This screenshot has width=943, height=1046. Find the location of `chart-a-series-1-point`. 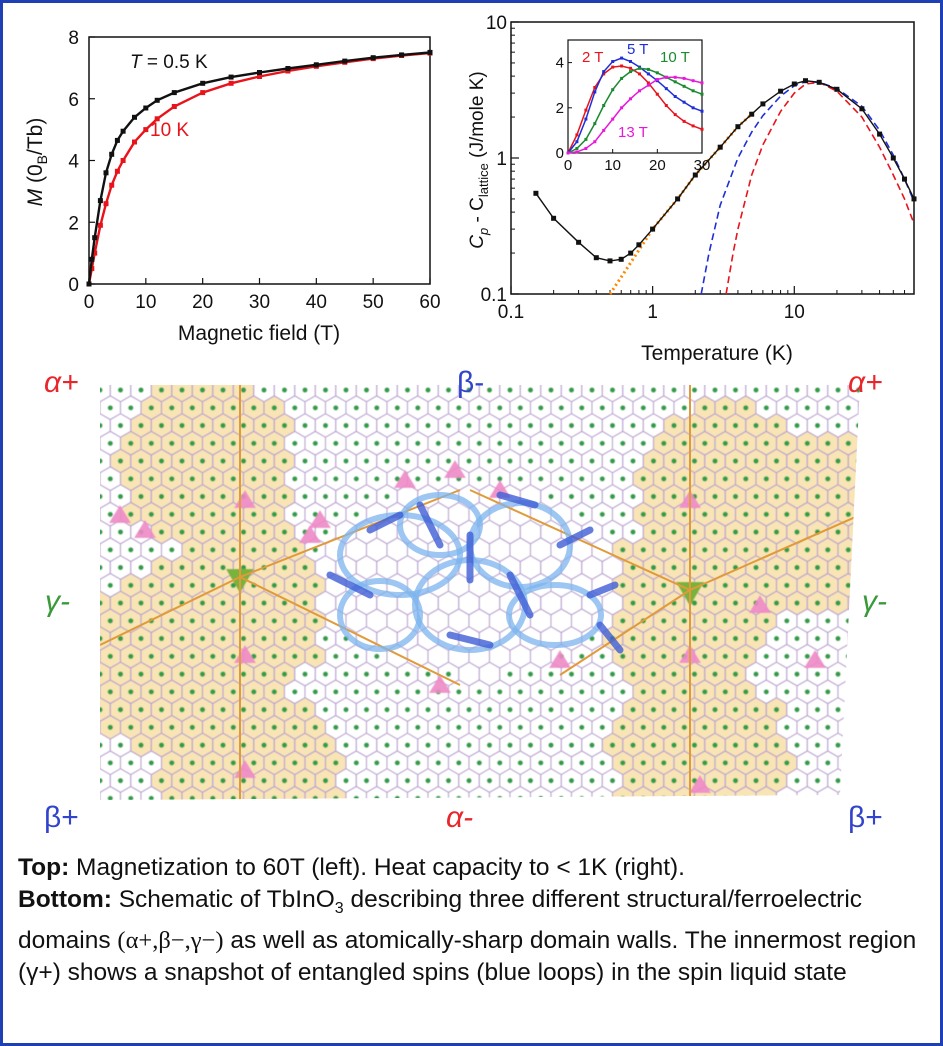

chart-a-series-1-point is located at coordinates (117, 171).